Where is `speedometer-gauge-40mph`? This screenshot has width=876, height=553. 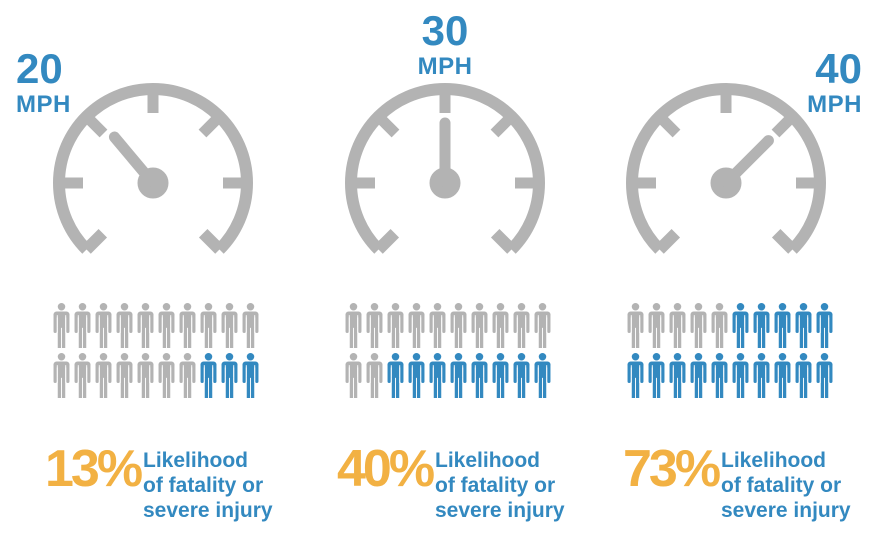
speedometer-gauge-40mph is located at coordinates (726, 168).